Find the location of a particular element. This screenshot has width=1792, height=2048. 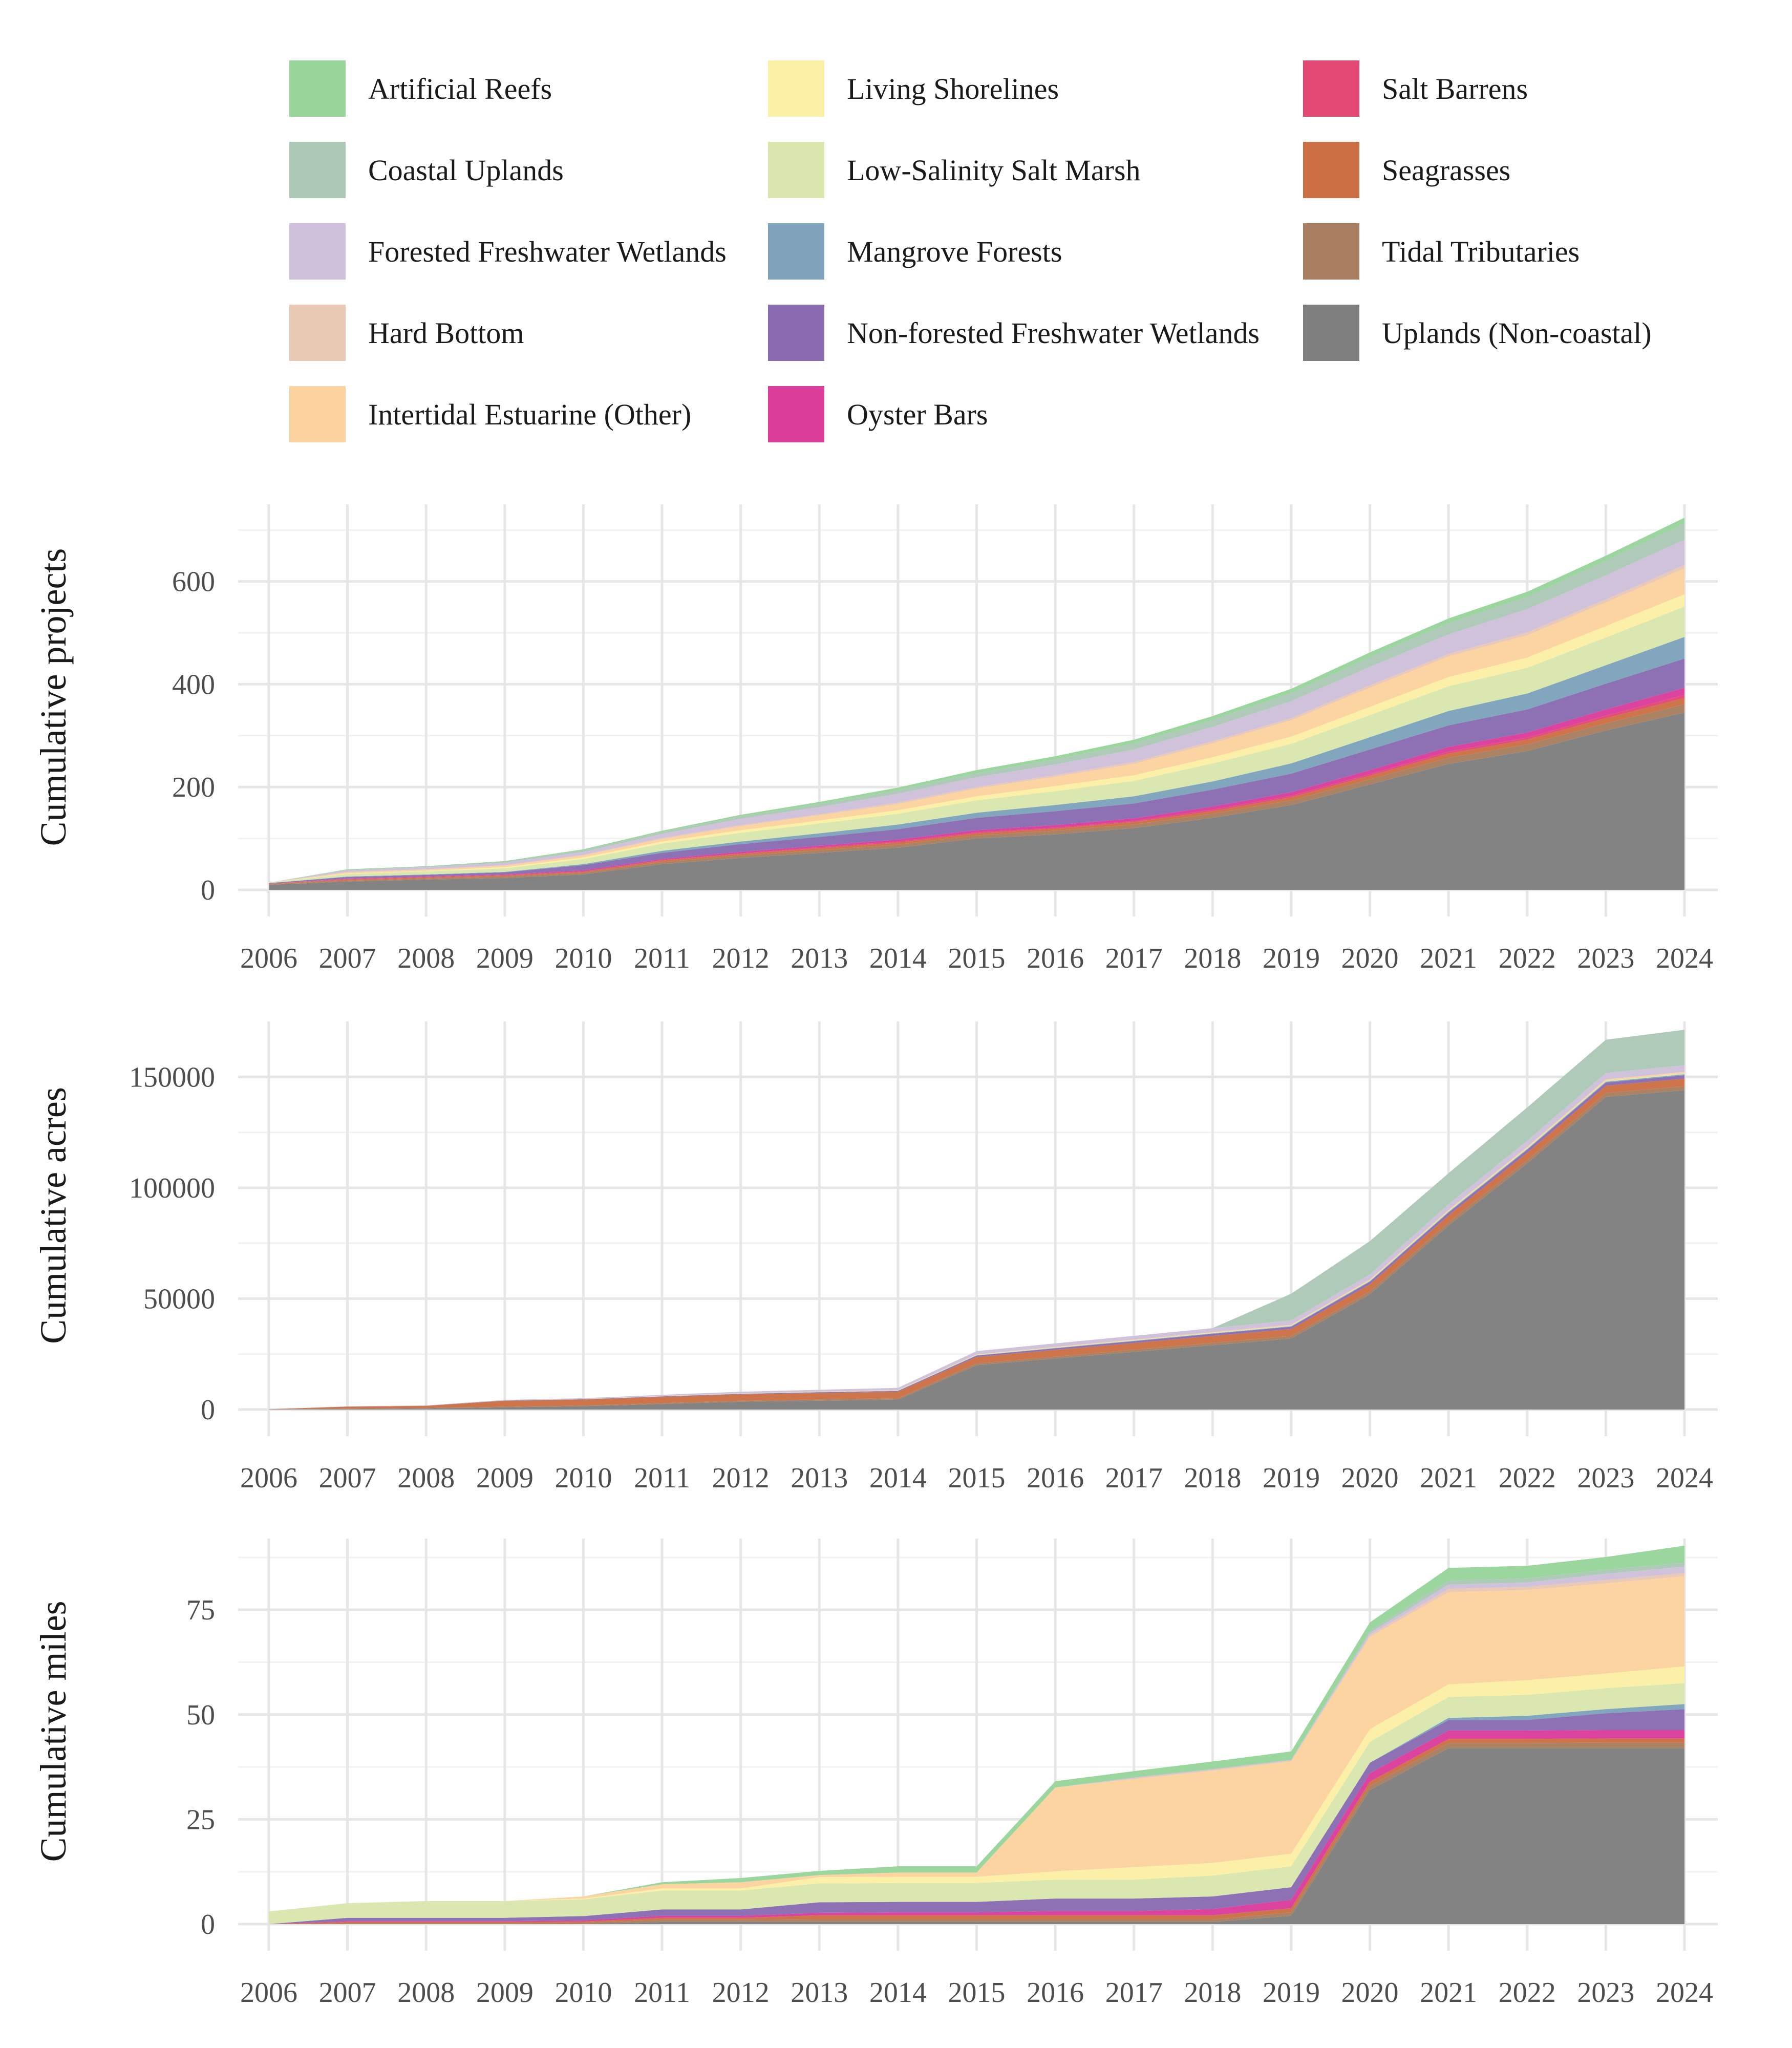

legend-label: Non-forested Freshwater Wetlands is located at coordinates (1053, 333).